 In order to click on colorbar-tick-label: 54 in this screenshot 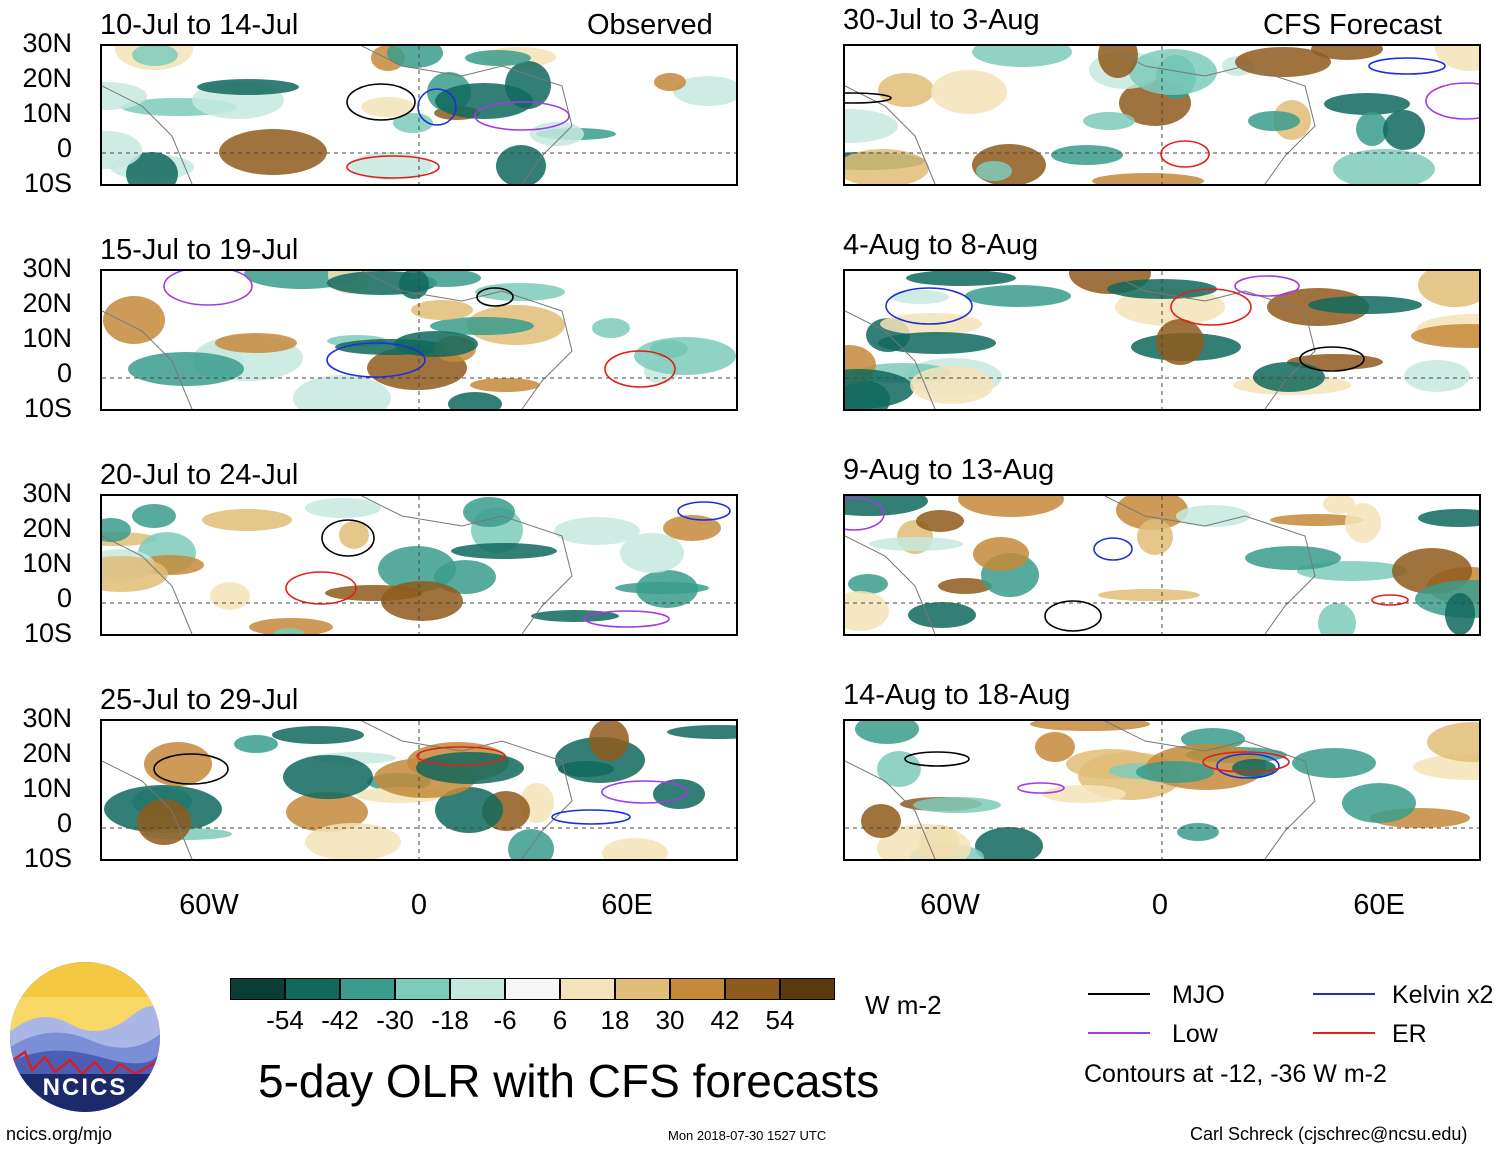, I will do `click(780, 1020)`.